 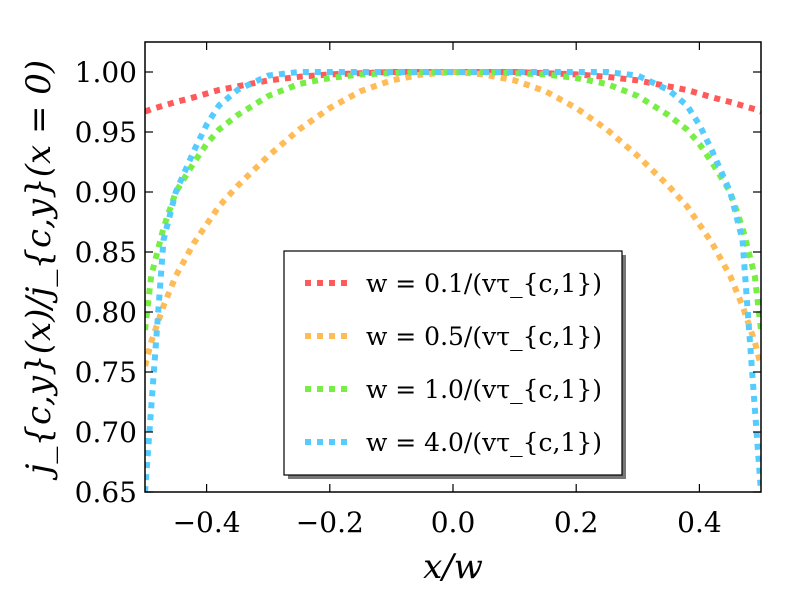 What do you see at coordinates (39, 270) in the screenshot?
I see `y-axis-label: j_{c,y}(x)/j_{c,y}(x = 0)` at bounding box center [39, 270].